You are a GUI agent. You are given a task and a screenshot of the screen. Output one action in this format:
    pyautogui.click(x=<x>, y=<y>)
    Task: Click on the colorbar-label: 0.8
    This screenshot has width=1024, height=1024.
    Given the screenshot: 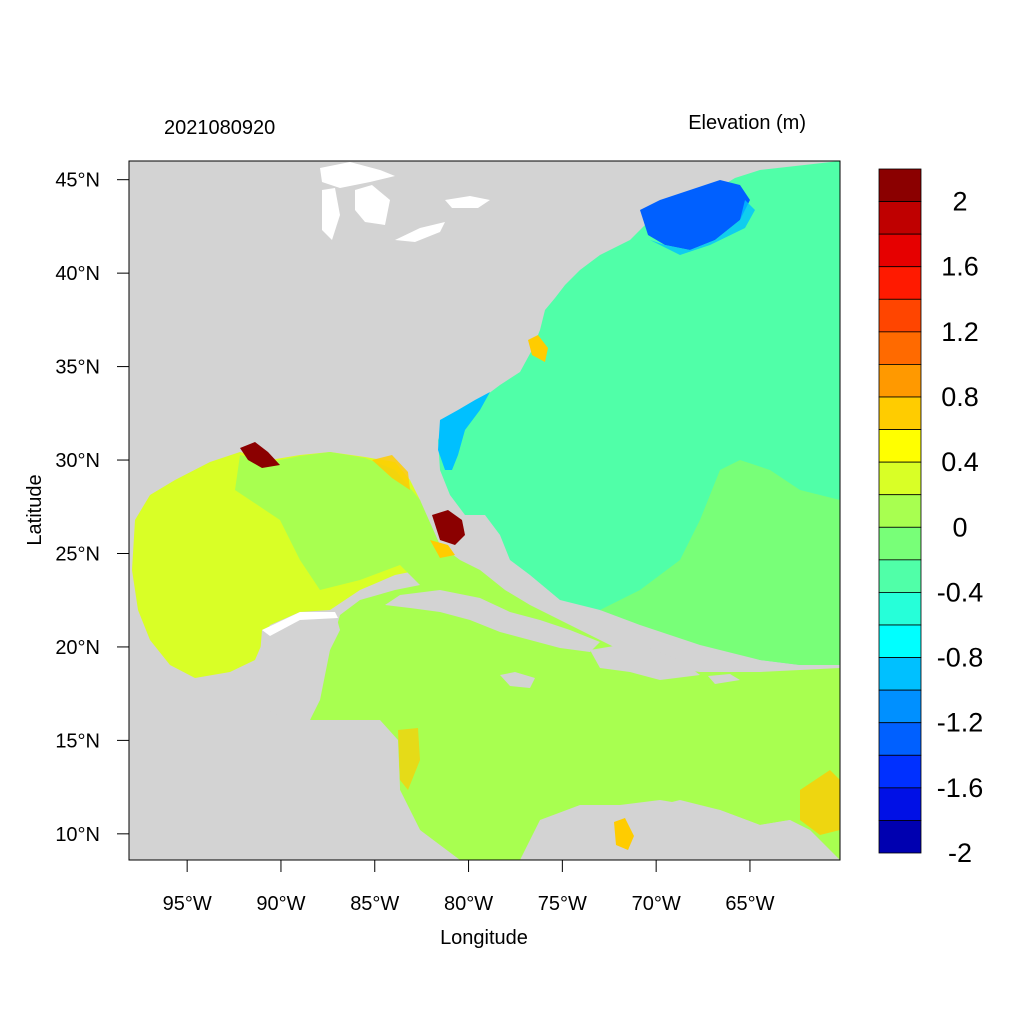 What is the action you would take?
    pyautogui.click(x=960, y=397)
    